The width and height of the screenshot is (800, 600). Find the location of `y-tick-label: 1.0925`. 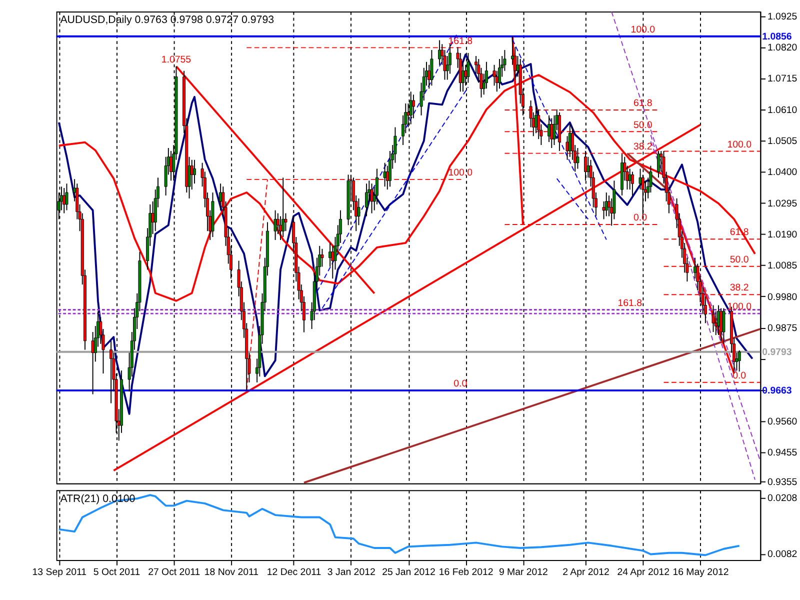

y-tick-label: 1.0925 is located at coordinates (782, 16).